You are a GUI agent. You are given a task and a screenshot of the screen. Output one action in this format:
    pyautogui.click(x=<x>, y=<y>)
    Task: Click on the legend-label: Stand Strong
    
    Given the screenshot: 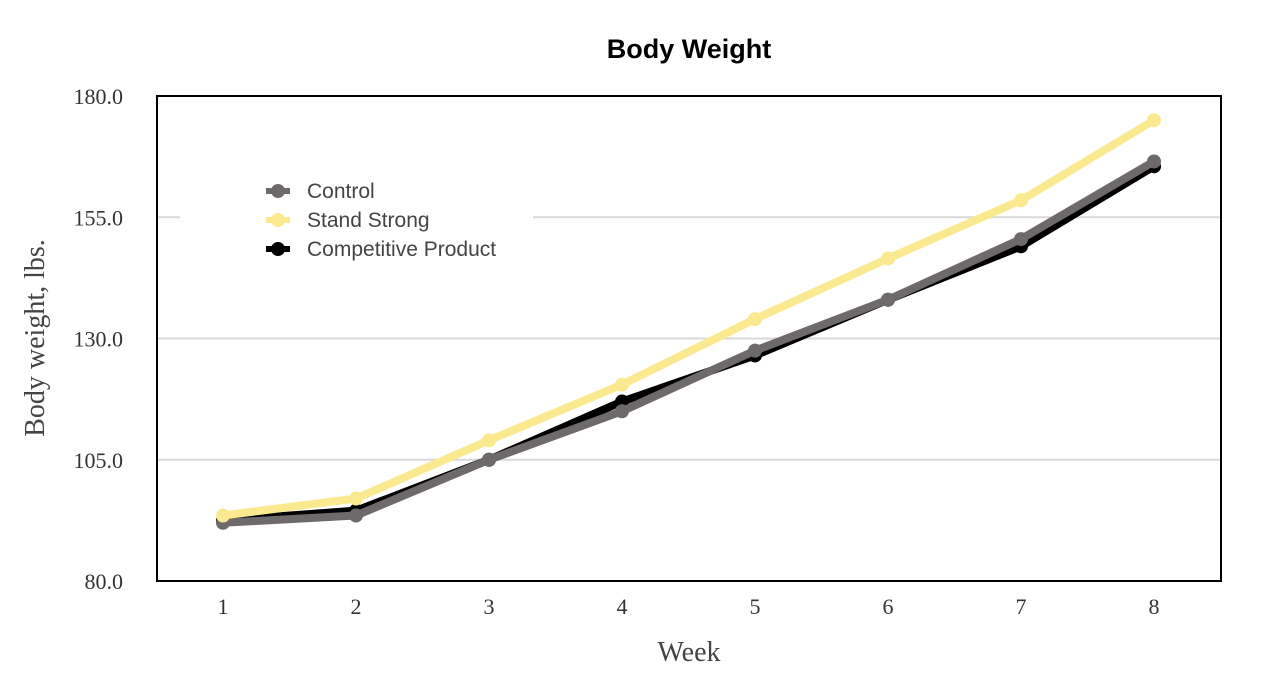 What is the action you would take?
    pyautogui.click(x=368, y=220)
    